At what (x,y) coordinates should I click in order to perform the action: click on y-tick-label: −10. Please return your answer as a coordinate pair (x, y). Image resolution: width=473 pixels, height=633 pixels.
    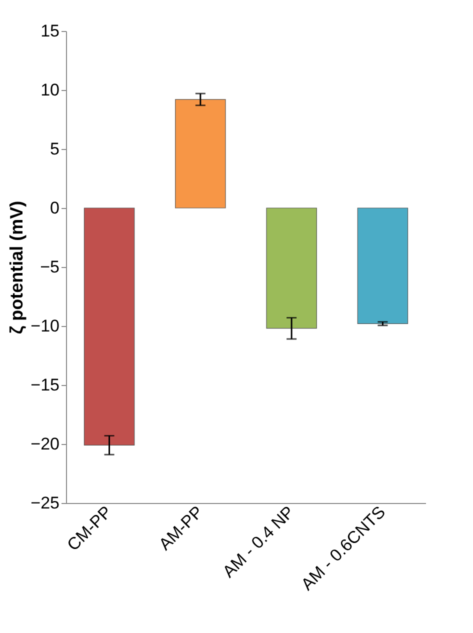
    Looking at the image, I should click on (45, 326).